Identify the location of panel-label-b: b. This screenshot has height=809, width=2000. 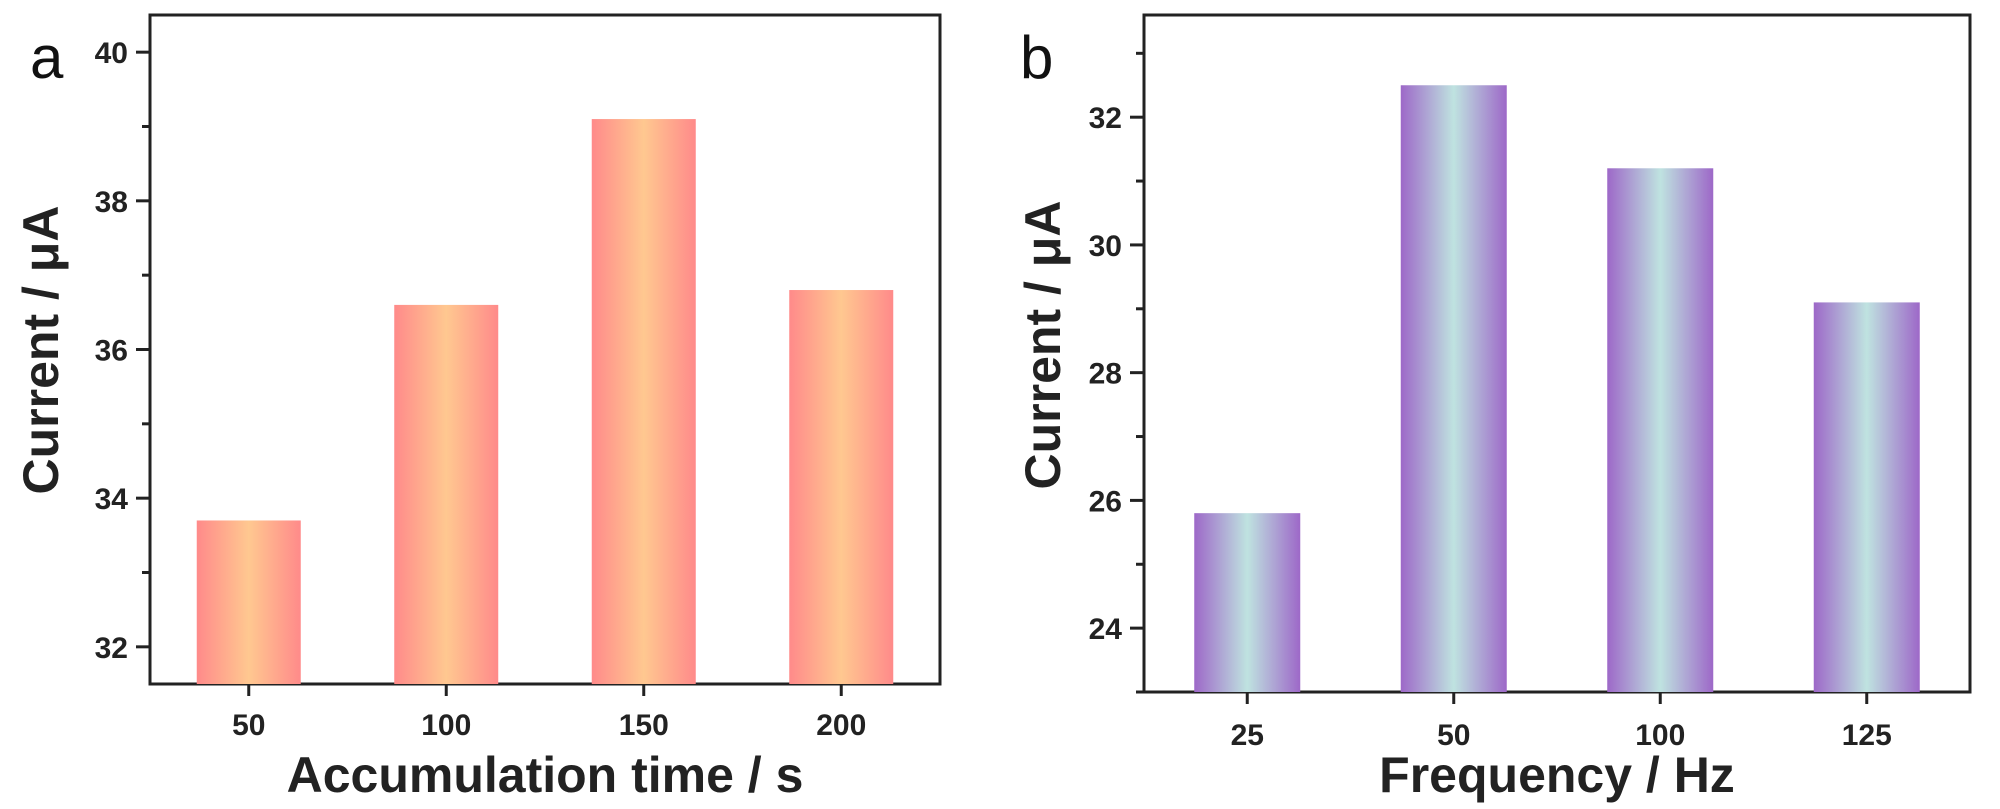
(1036, 57).